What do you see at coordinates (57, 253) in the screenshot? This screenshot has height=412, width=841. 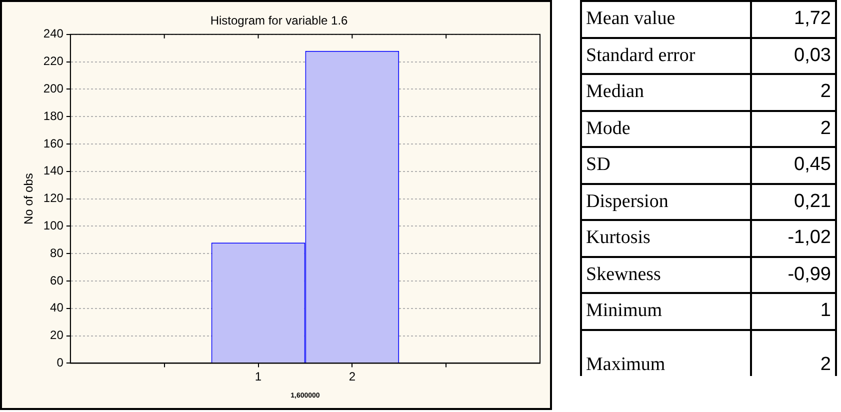 I see `y-tick-label: 80` at bounding box center [57, 253].